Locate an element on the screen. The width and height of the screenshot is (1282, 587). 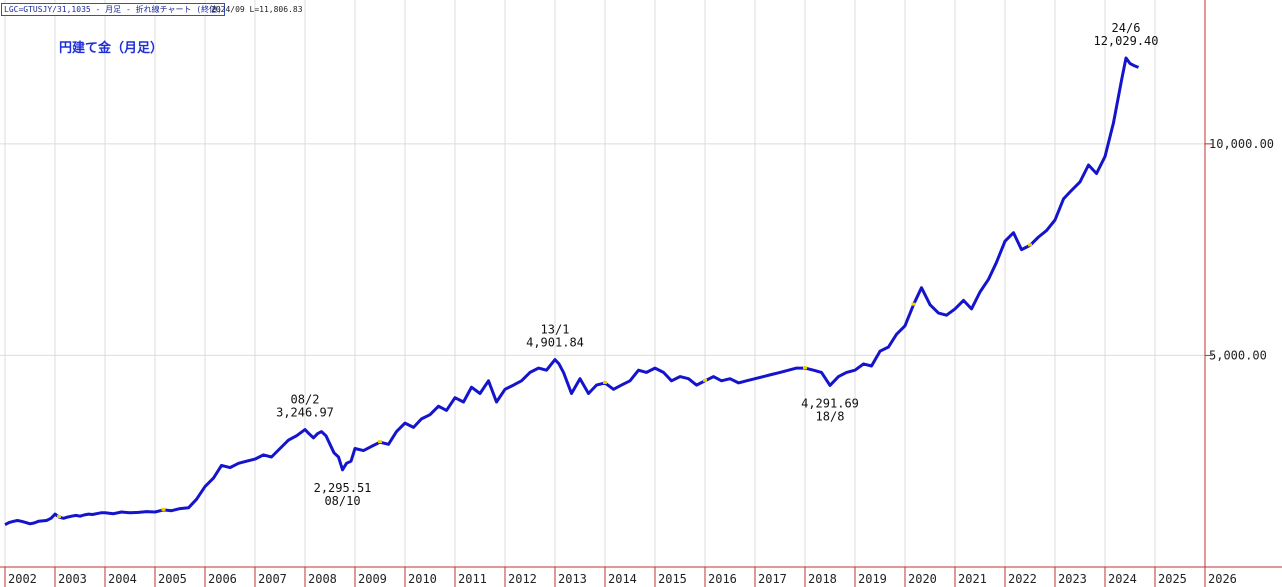
x-tick-label: 2011 is located at coordinates (472, 579).